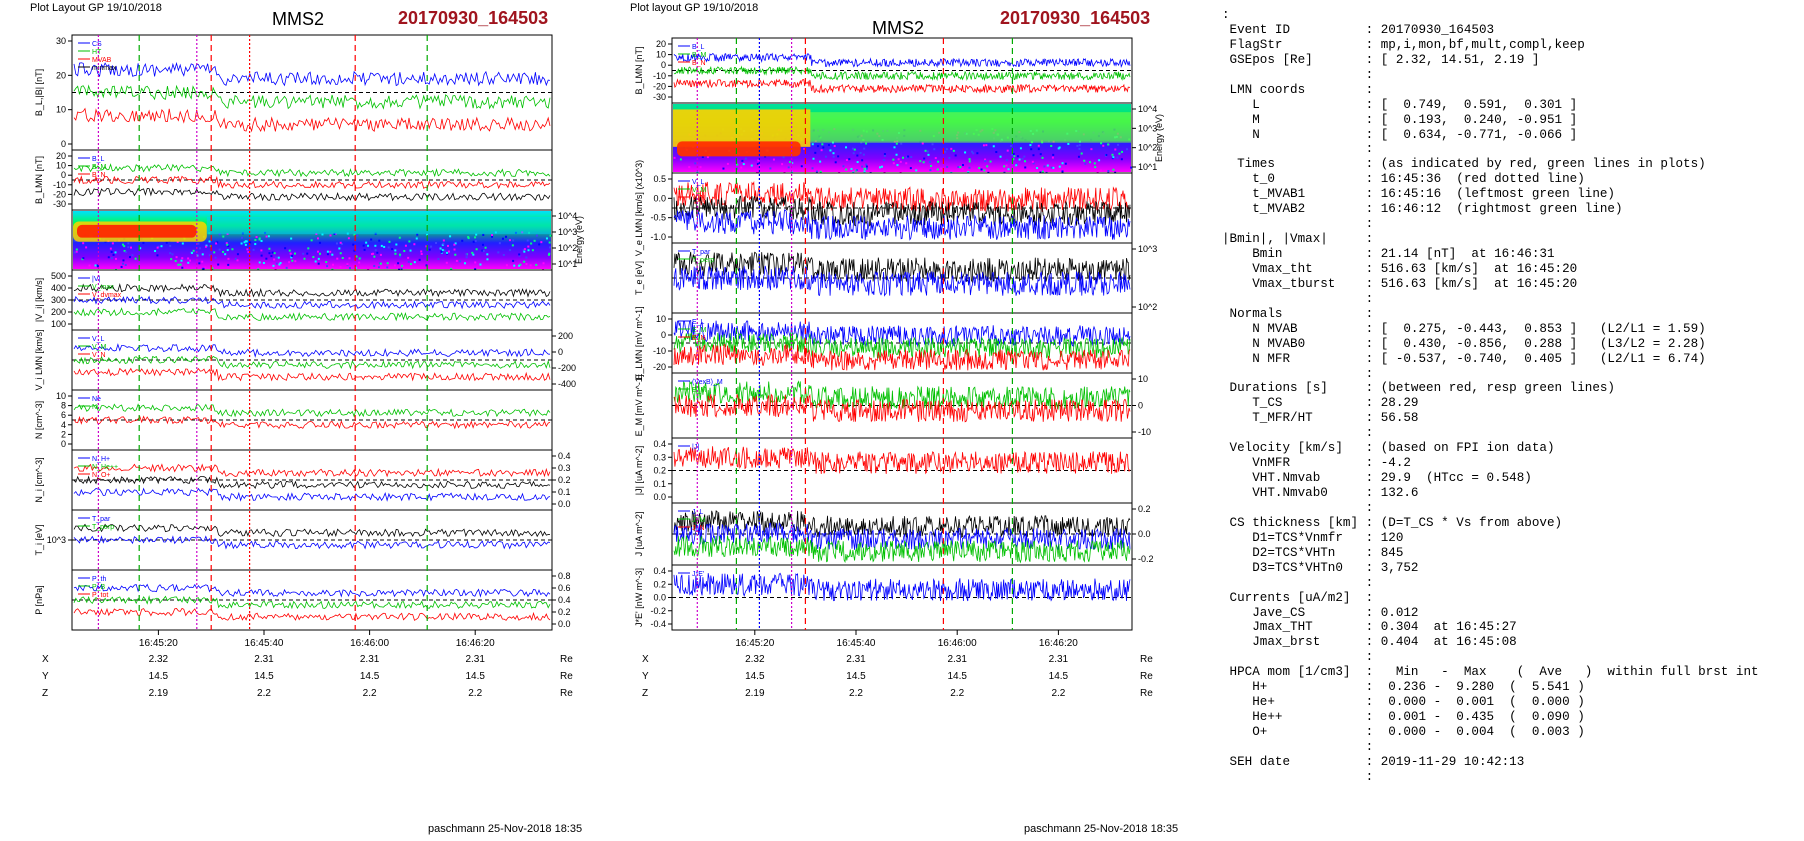 This screenshot has width=1804, height=841. I want to click on panel-frame, so click(902, 470).